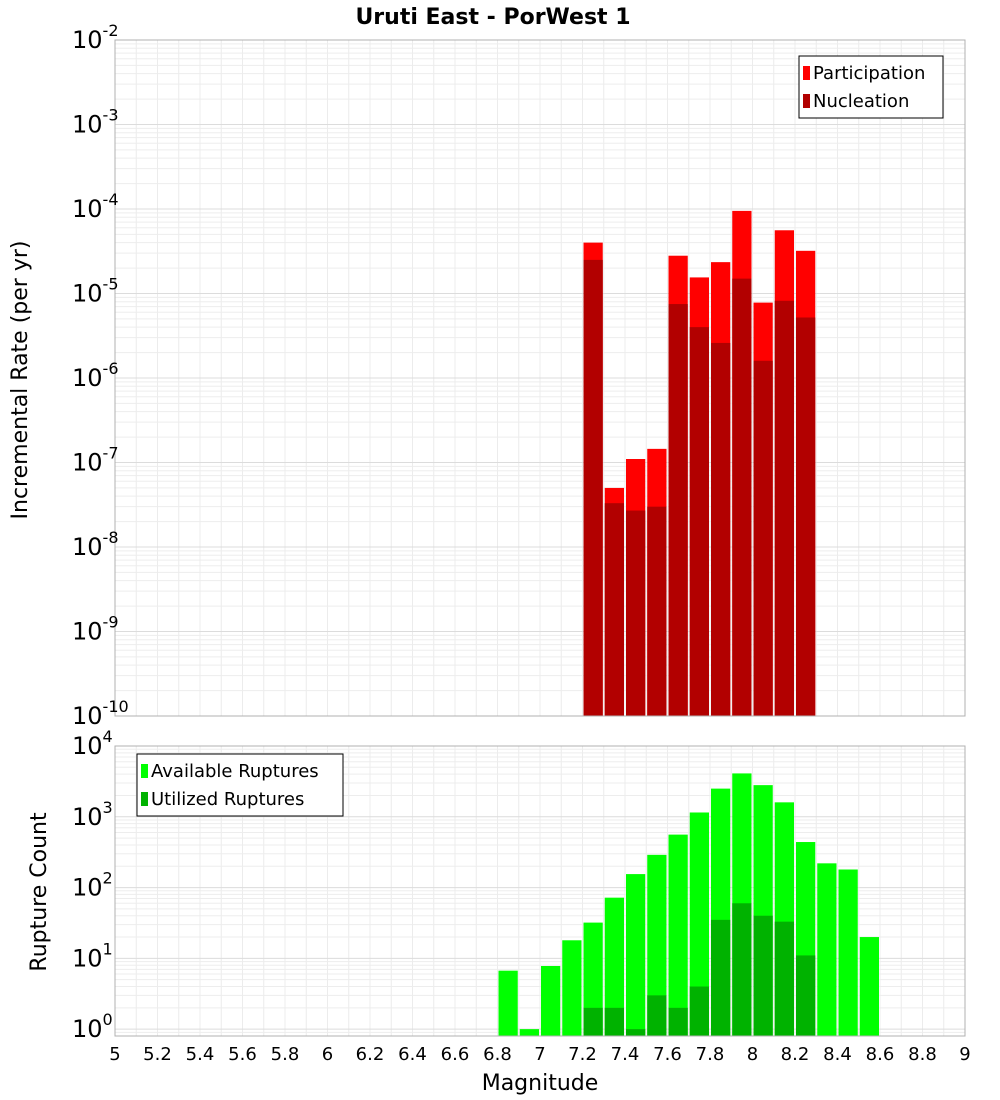 Image resolution: width=1000 pixels, height=1100 pixels. I want to click on x-tick-label: 5.8, so click(285, 1054).